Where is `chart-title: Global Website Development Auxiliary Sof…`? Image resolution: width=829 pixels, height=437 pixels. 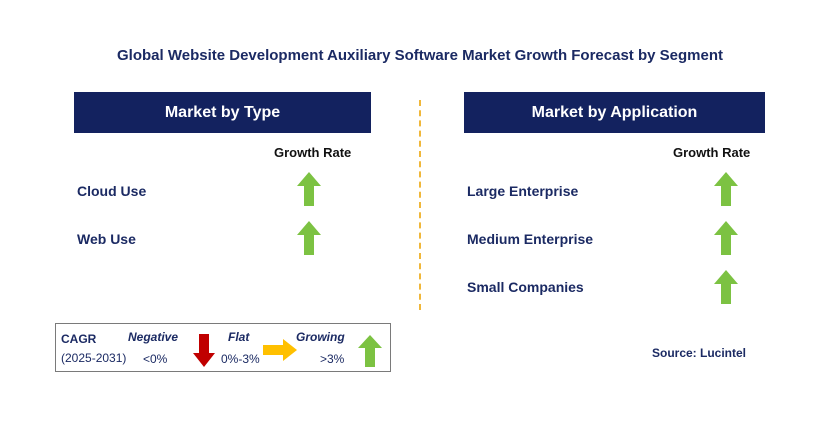
chart-title: Global Website Development Auxiliary Sof… is located at coordinates (420, 55).